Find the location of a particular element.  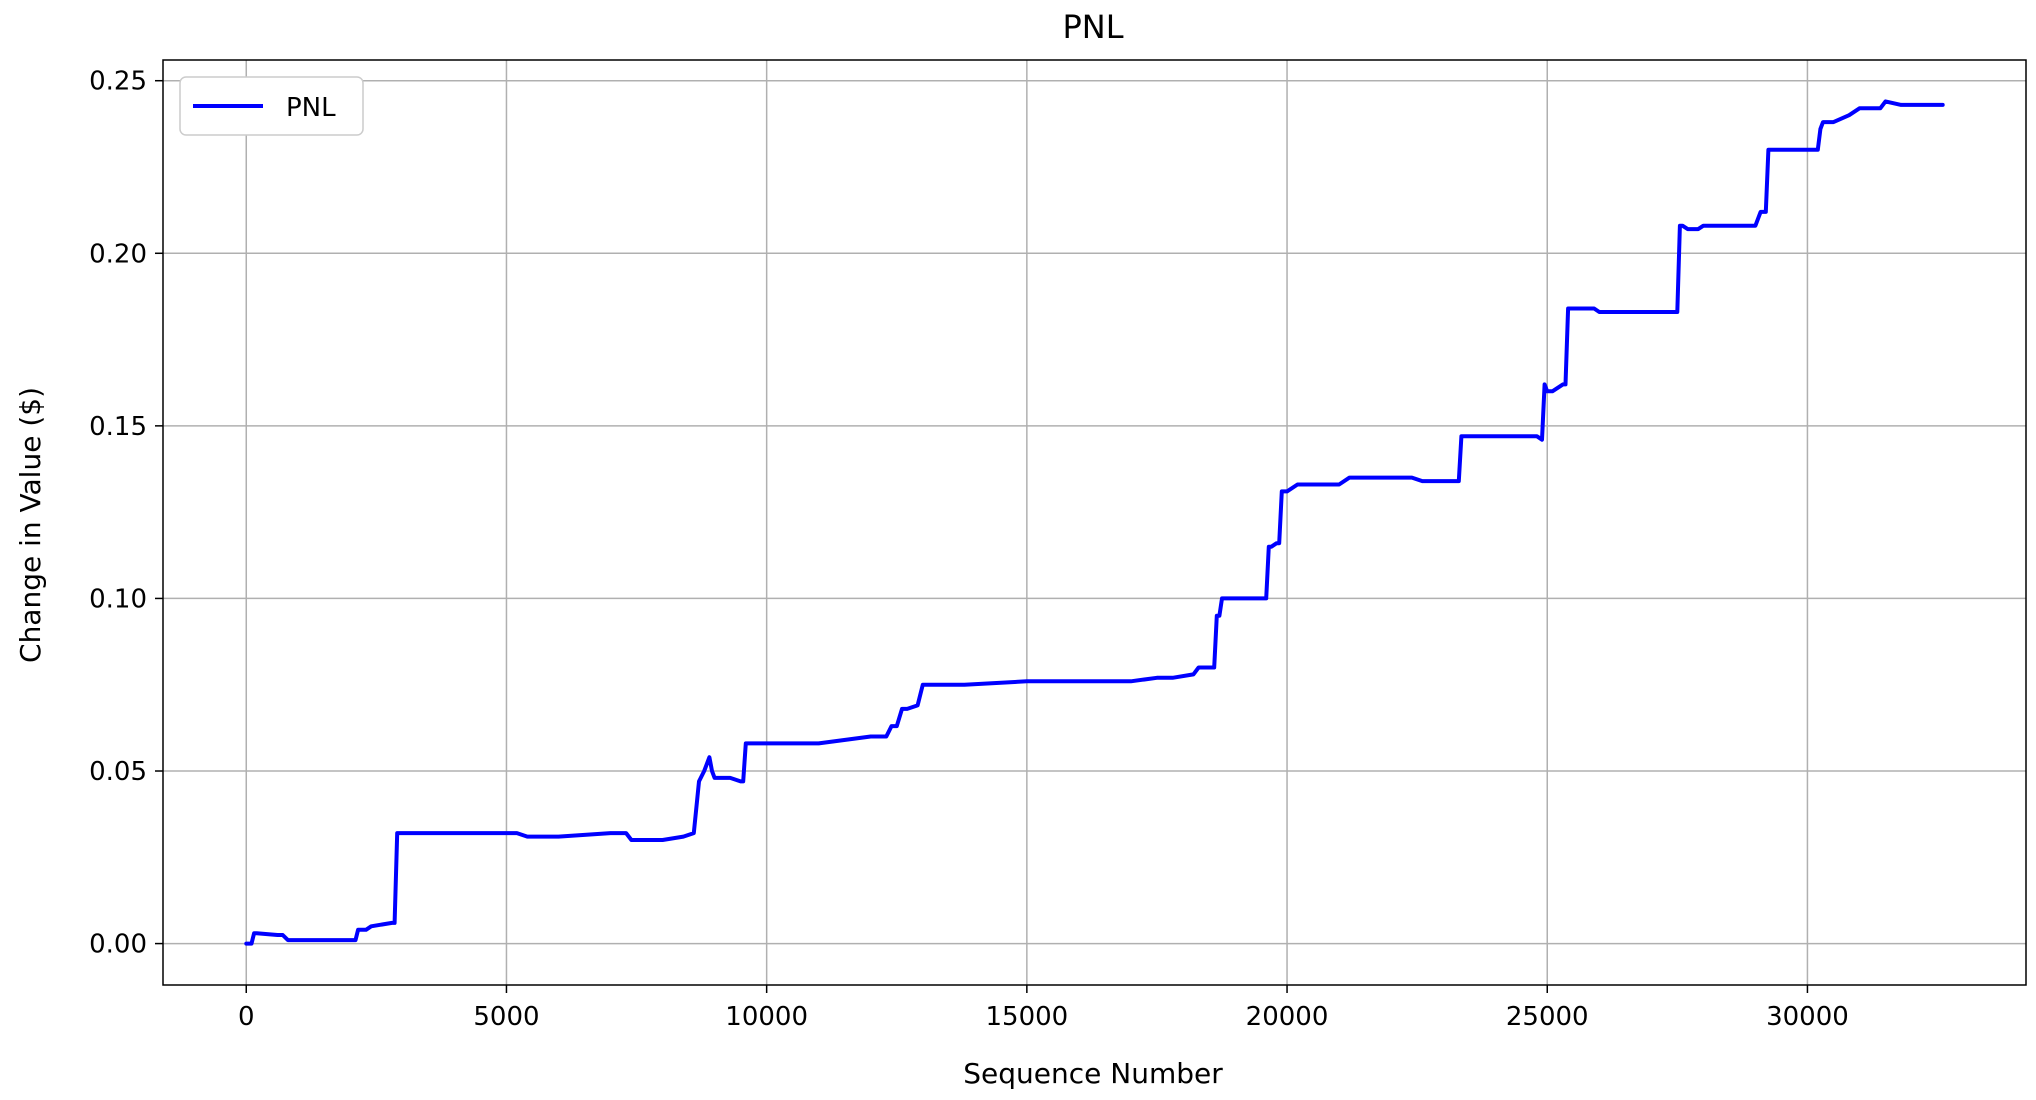

y-tick-label: 0.25 is located at coordinates (118, 82).